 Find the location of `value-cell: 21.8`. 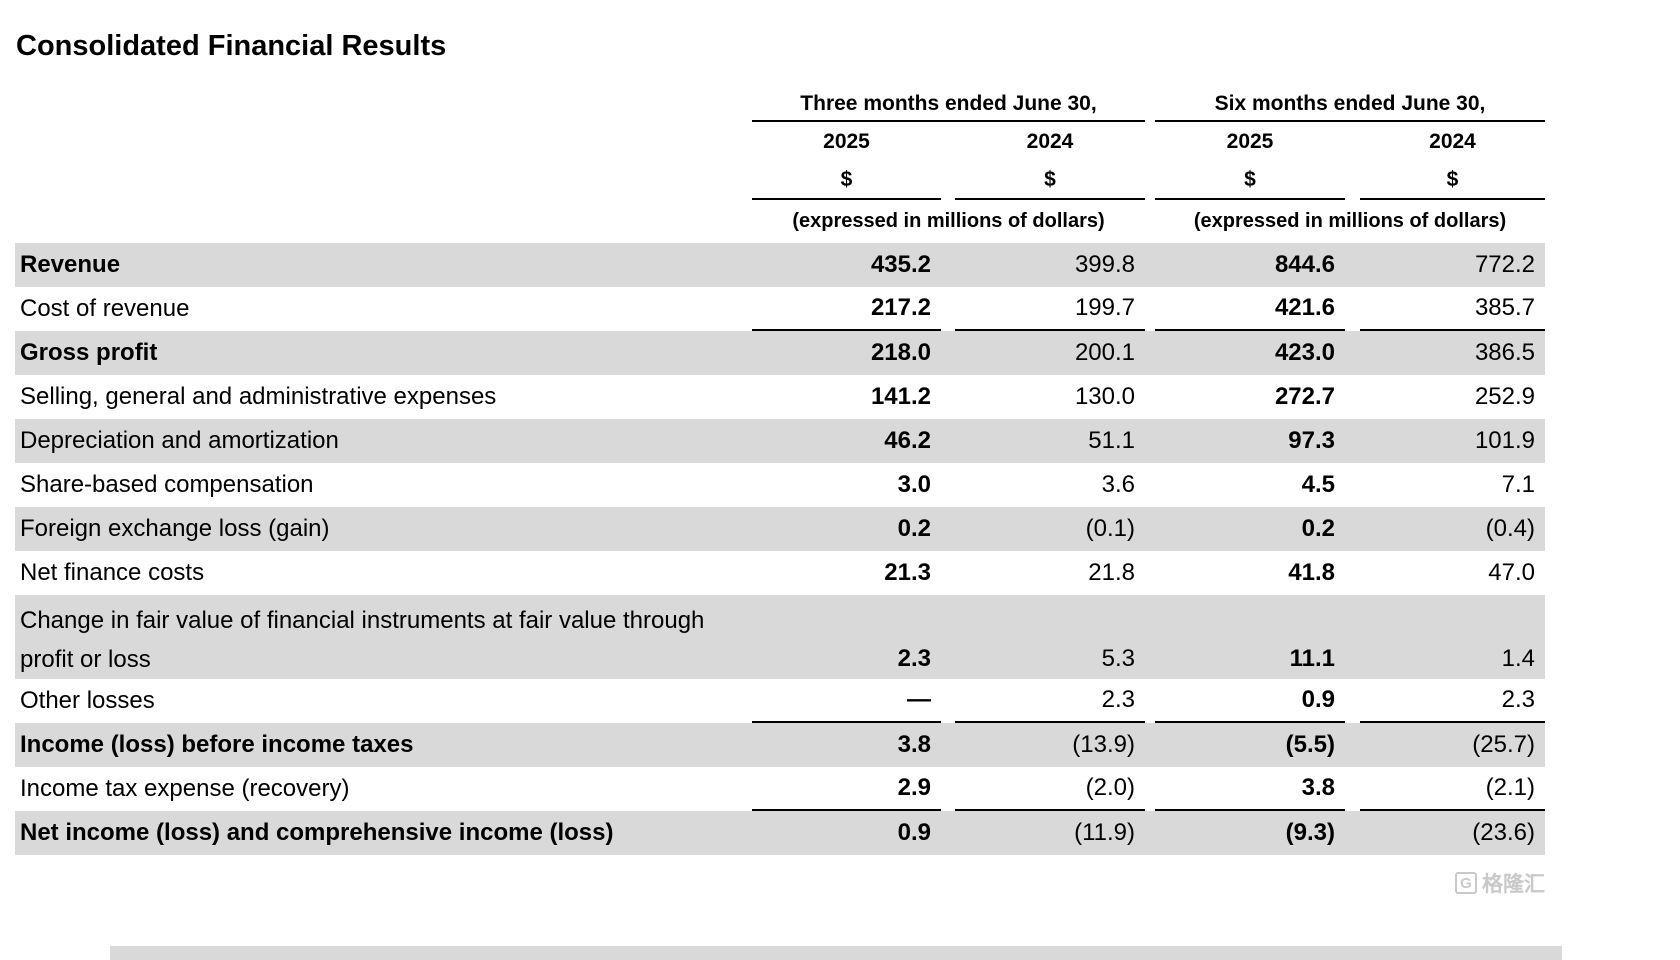

value-cell: 21.8 is located at coordinates (1111, 572).